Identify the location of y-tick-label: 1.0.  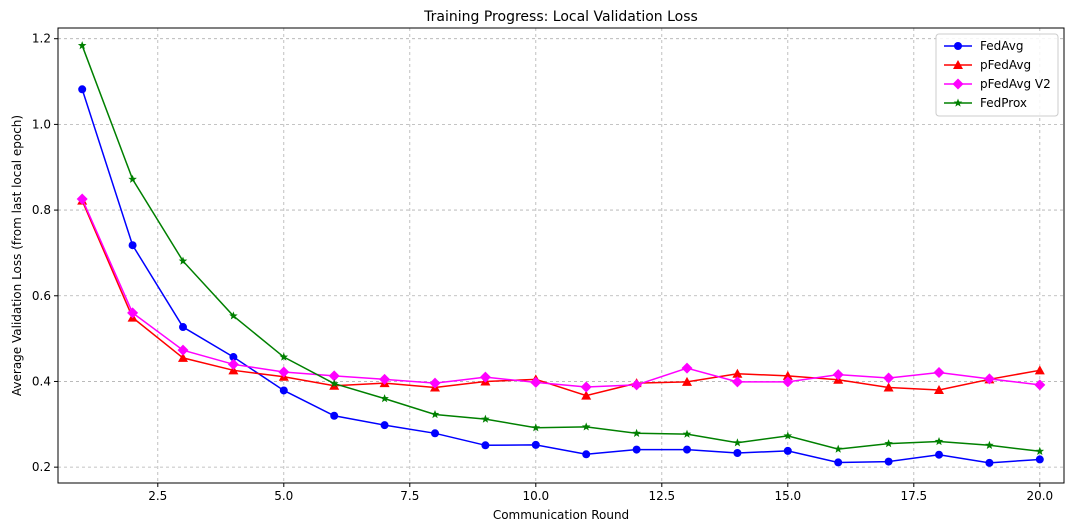
(41, 124).